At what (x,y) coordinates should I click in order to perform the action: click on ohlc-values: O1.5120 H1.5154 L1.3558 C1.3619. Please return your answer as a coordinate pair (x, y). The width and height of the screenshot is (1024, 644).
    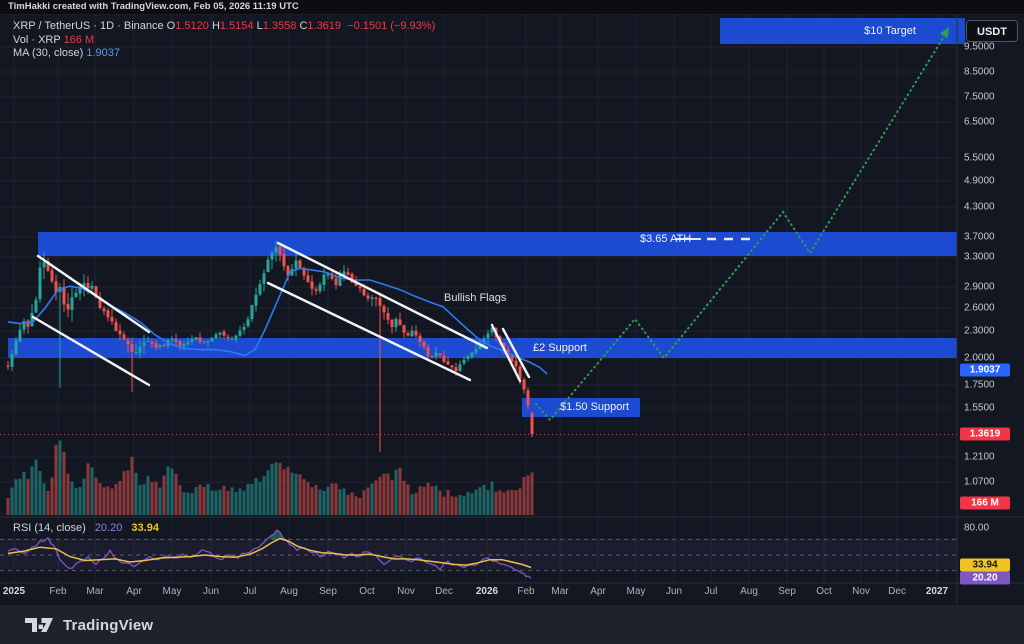
    Looking at the image, I should click on (255, 26).